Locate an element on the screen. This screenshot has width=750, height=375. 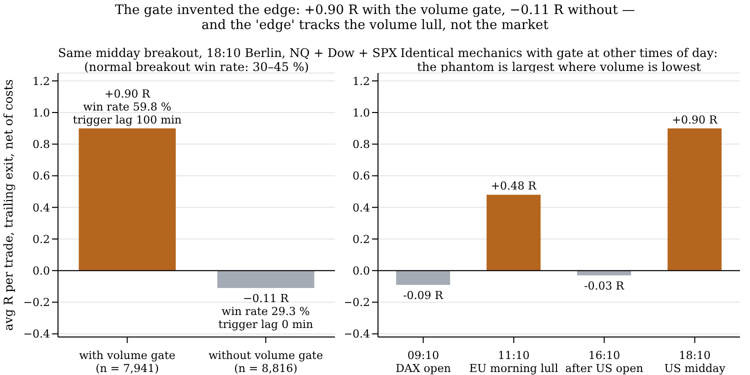
data-label: +0.90 R is located at coordinates (695, 119).